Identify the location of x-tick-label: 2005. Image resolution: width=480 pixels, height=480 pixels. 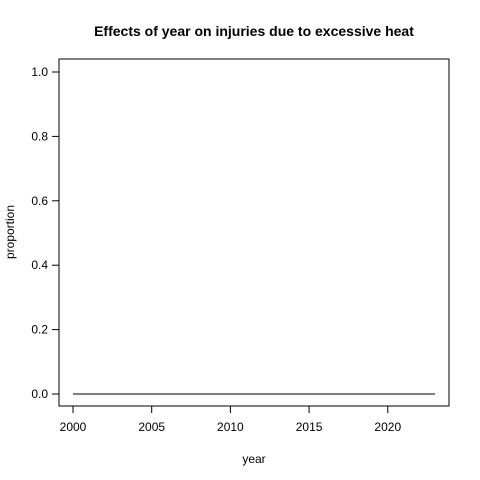
(151, 427).